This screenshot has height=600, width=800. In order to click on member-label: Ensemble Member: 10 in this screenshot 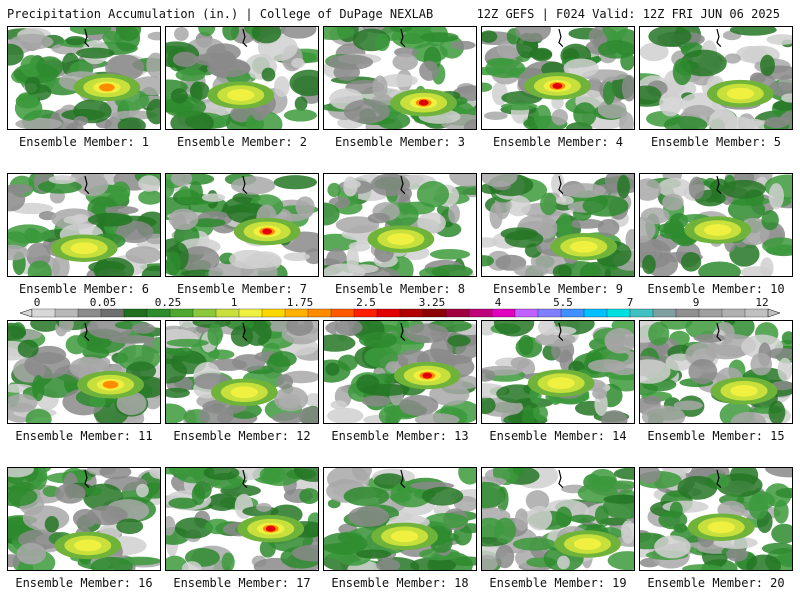, I will do `click(716, 289)`.